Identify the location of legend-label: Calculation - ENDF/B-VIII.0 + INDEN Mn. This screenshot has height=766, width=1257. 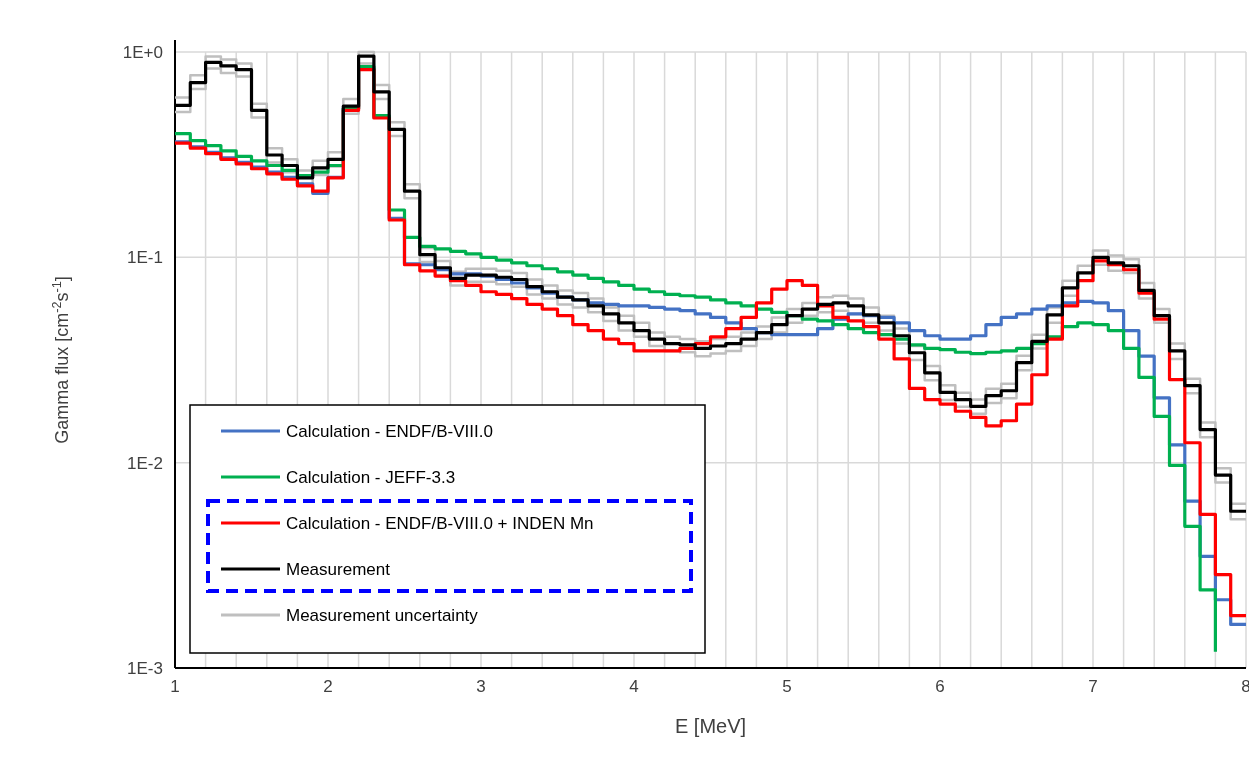
(440, 523).